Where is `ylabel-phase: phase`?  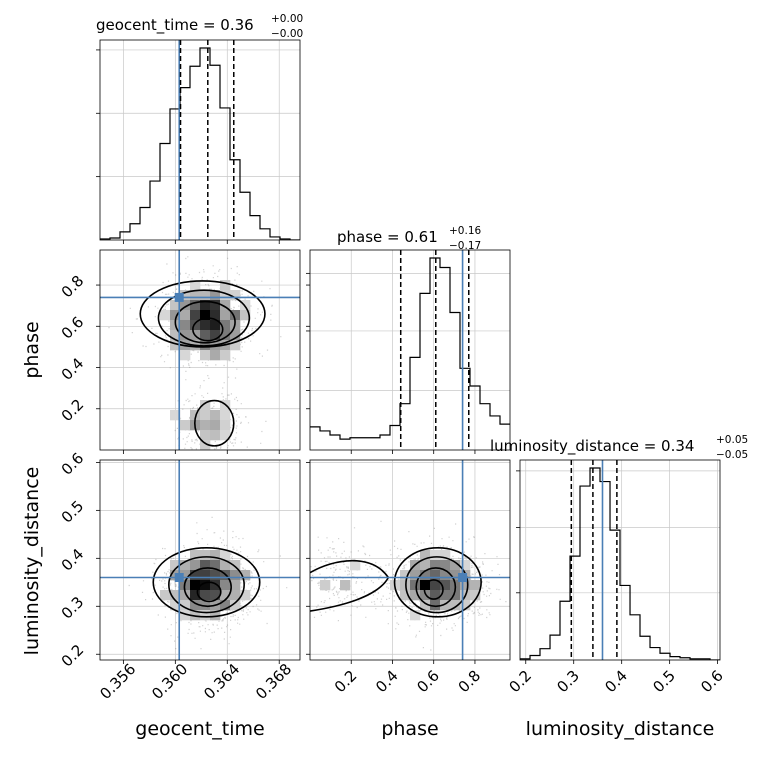
ylabel-phase: phase is located at coordinates (32, 349).